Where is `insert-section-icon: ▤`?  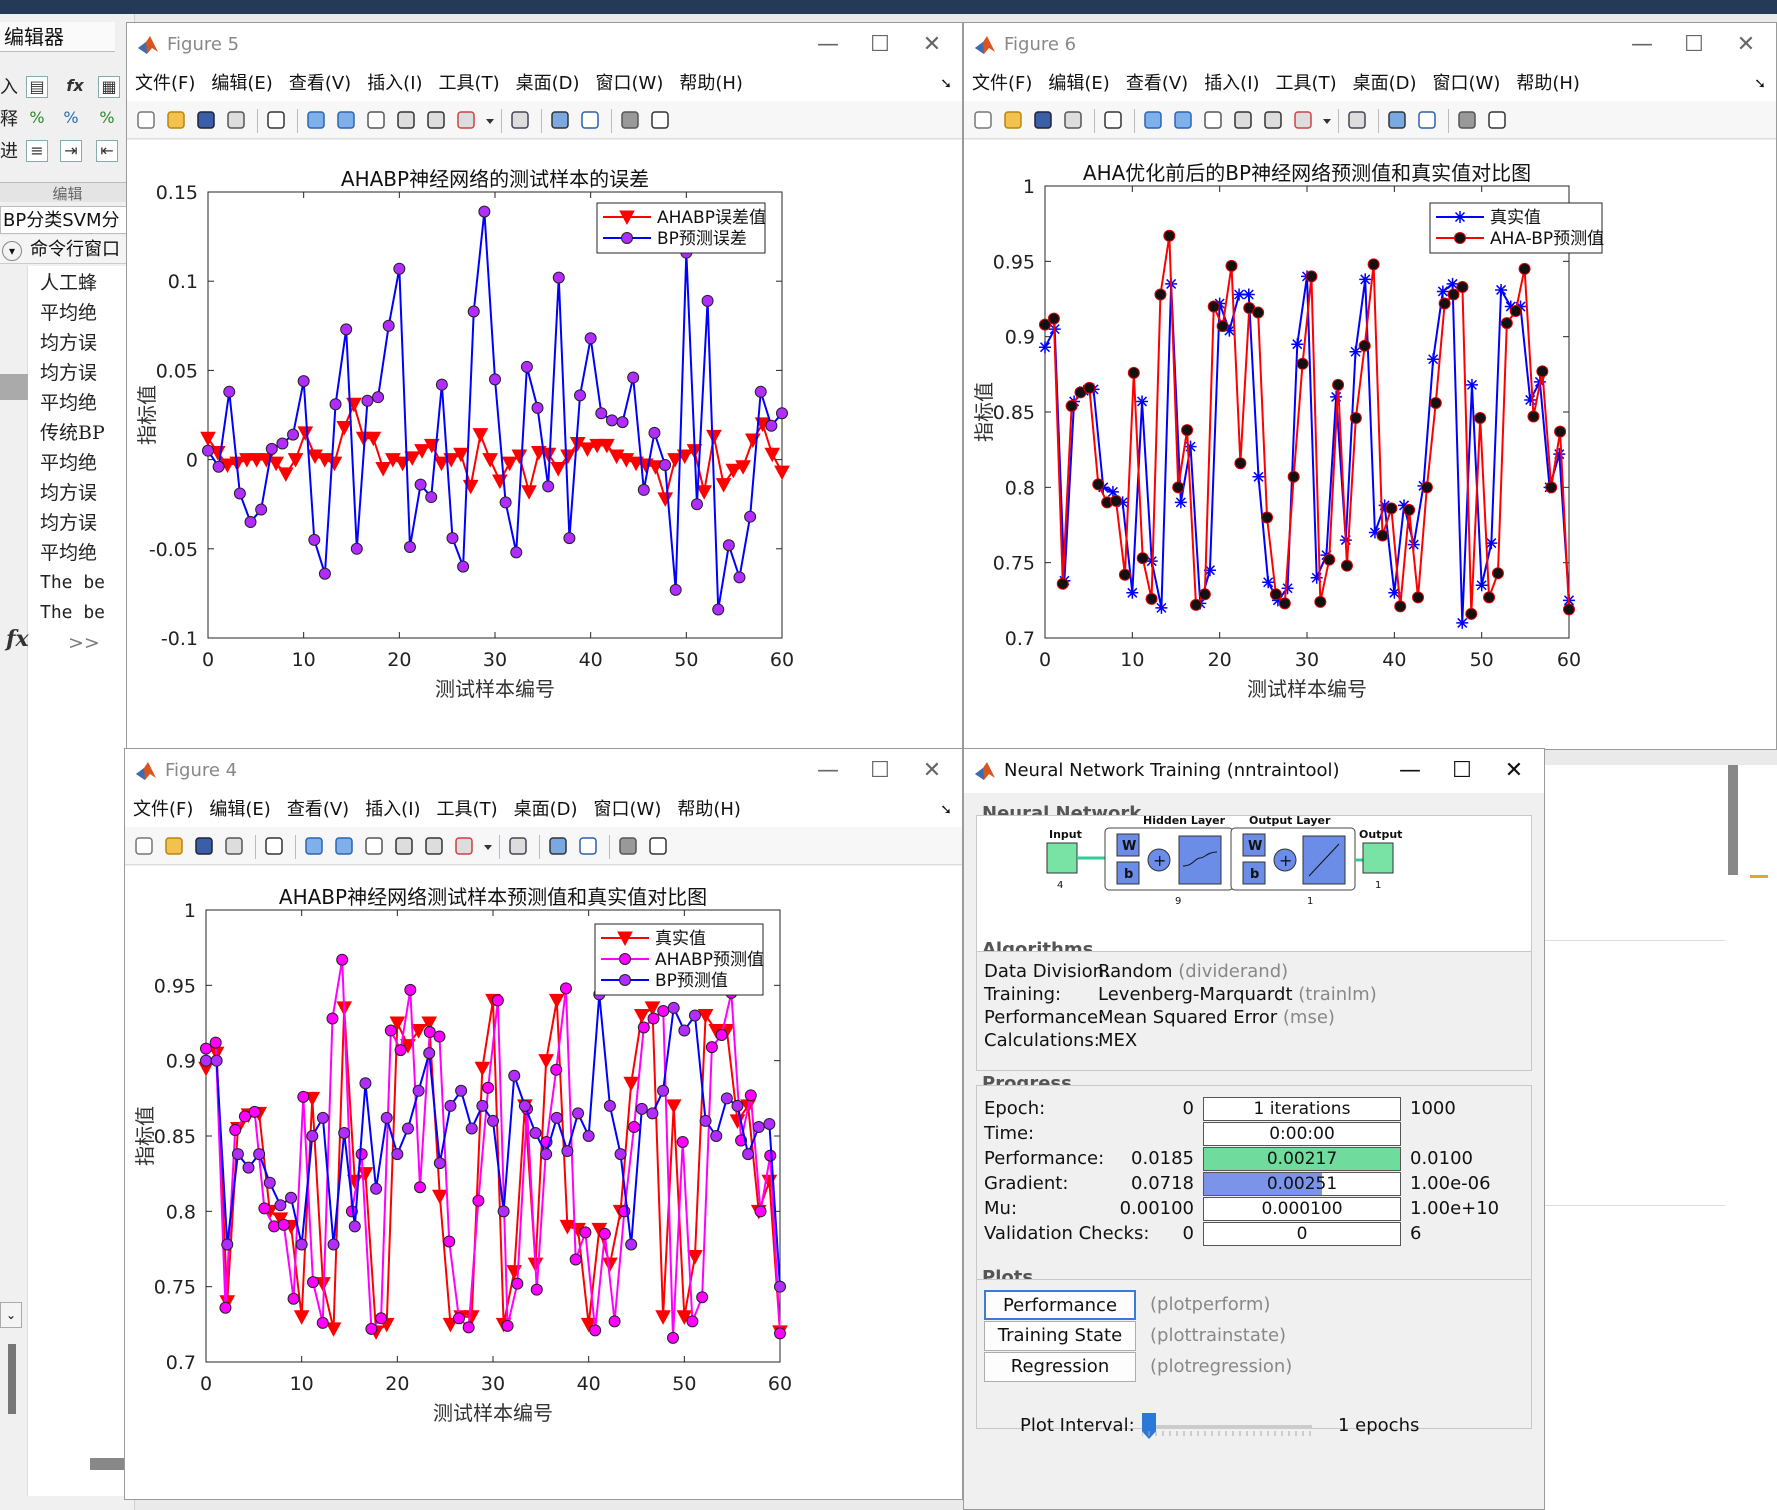
insert-section-icon: ▤ is located at coordinates (37, 87).